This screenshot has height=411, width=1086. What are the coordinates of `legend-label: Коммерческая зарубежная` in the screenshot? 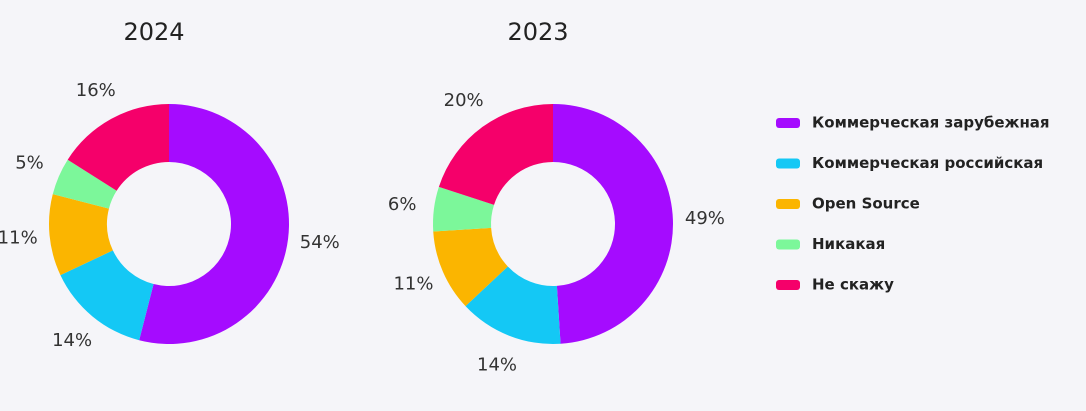 It's located at (931, 123).